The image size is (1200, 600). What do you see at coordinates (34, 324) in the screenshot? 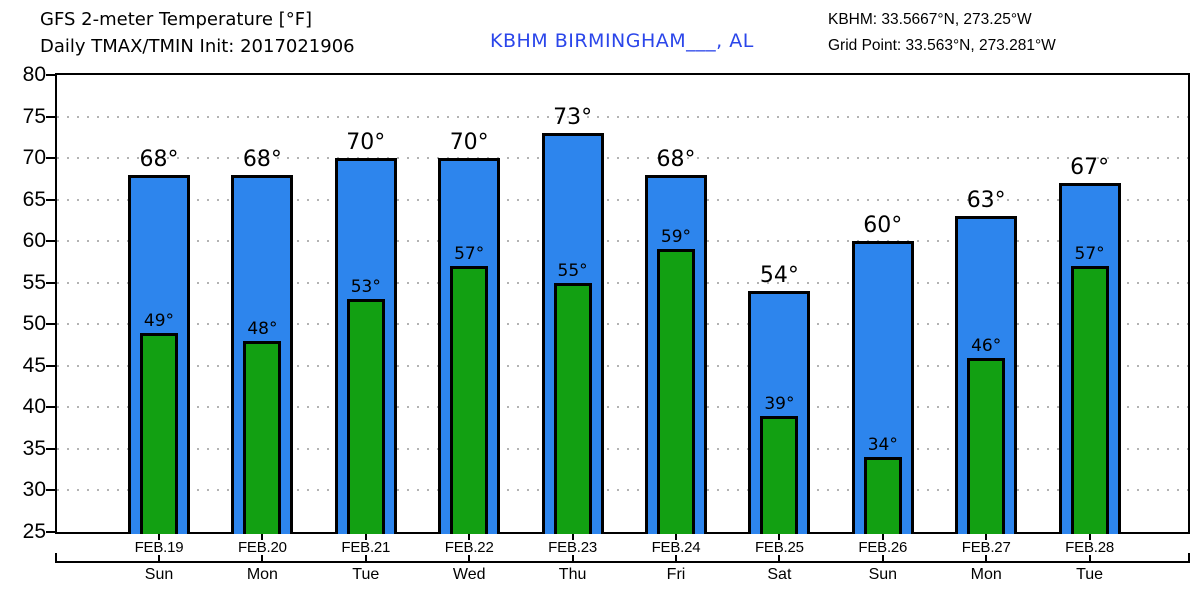
I see `y-axis-label: 50` at bounding box center [34, 324].